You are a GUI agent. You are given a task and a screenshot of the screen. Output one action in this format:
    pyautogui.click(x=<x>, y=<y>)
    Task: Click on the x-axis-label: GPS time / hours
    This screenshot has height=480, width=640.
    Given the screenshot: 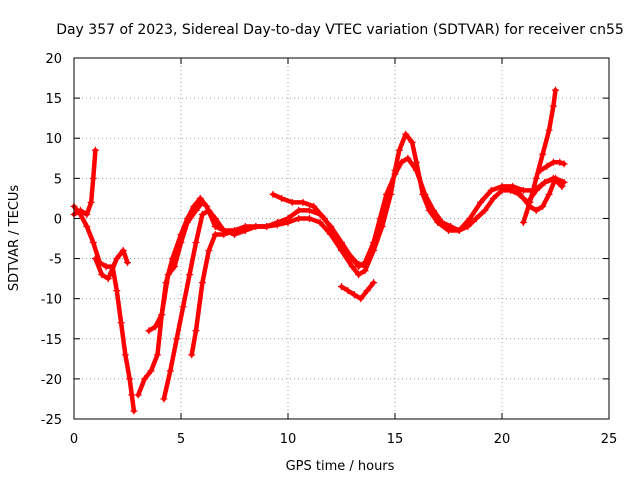 What is the action you would take?
    pyautogui.click(x=340, y=466)
    